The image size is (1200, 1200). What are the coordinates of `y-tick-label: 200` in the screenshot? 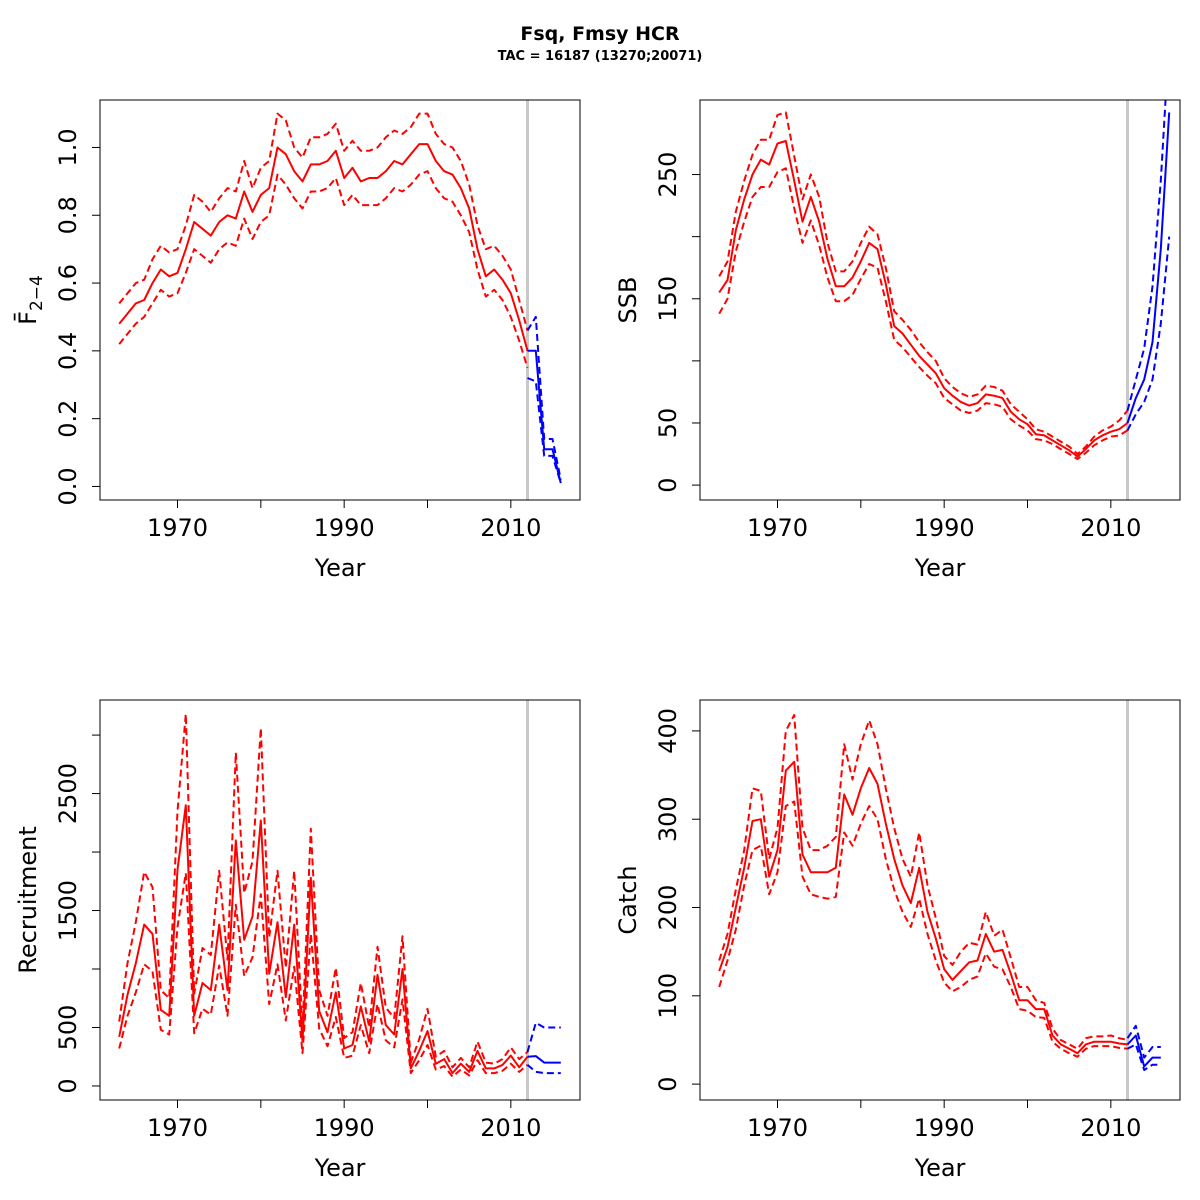 It's located at (668, 908).